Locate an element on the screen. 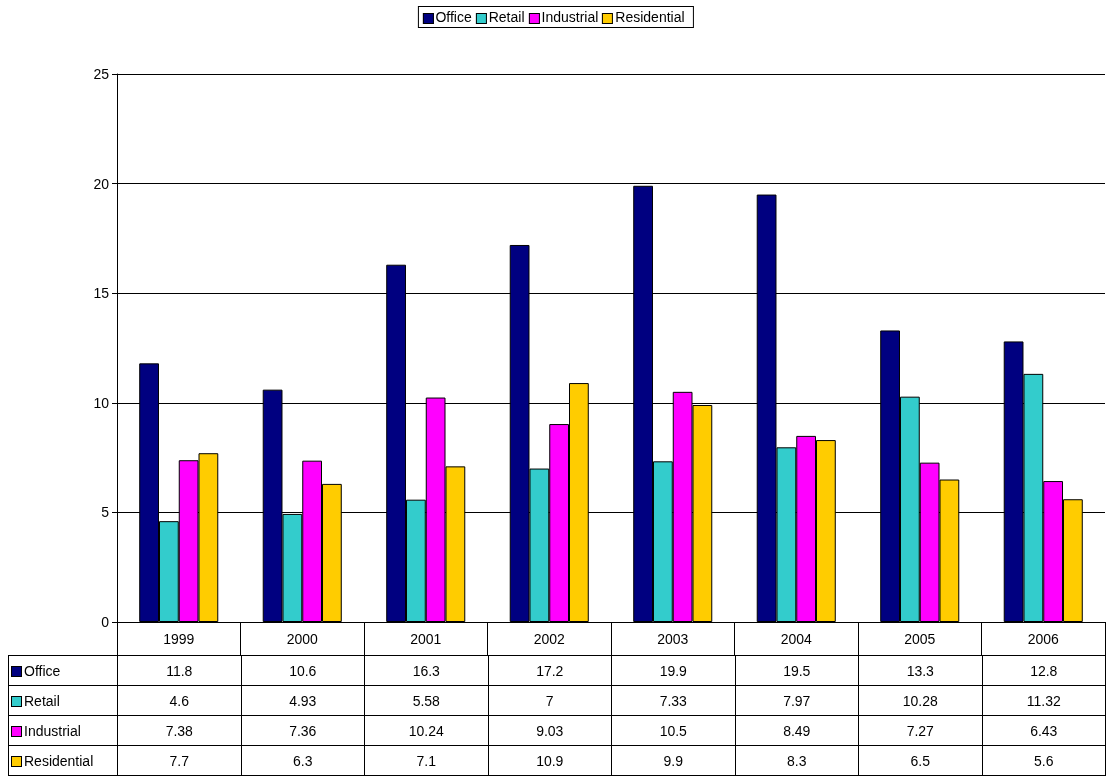 The image size is (1111, 778). x-tick-label: 2000 is located at coordinates (302, 639).